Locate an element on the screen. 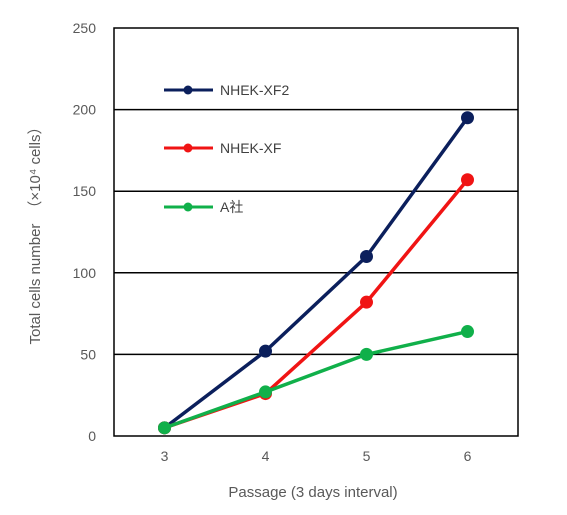  y-axis-label: Total cells number is located at coordinates (35, 284).